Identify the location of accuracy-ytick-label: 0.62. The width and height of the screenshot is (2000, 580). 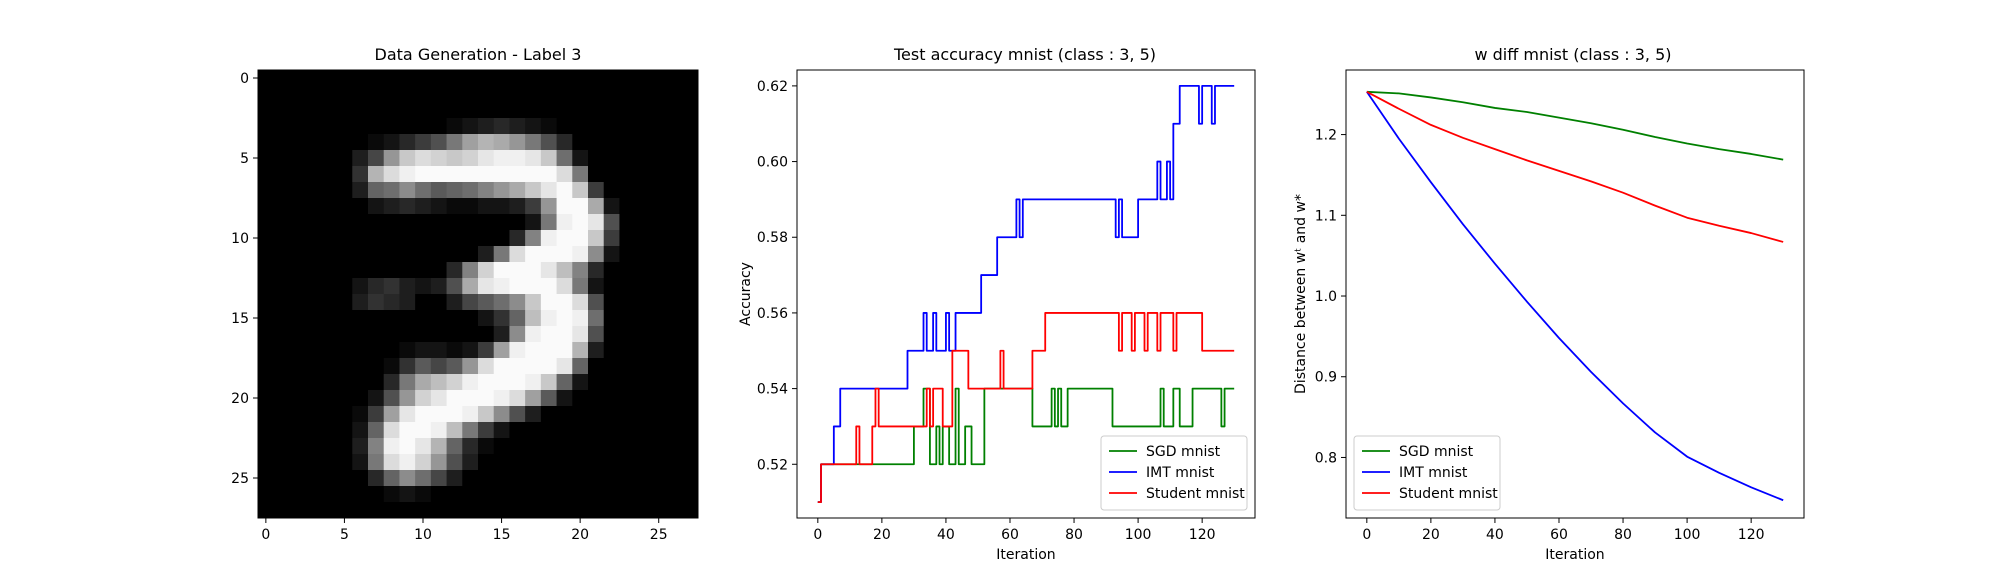
(772, 87).